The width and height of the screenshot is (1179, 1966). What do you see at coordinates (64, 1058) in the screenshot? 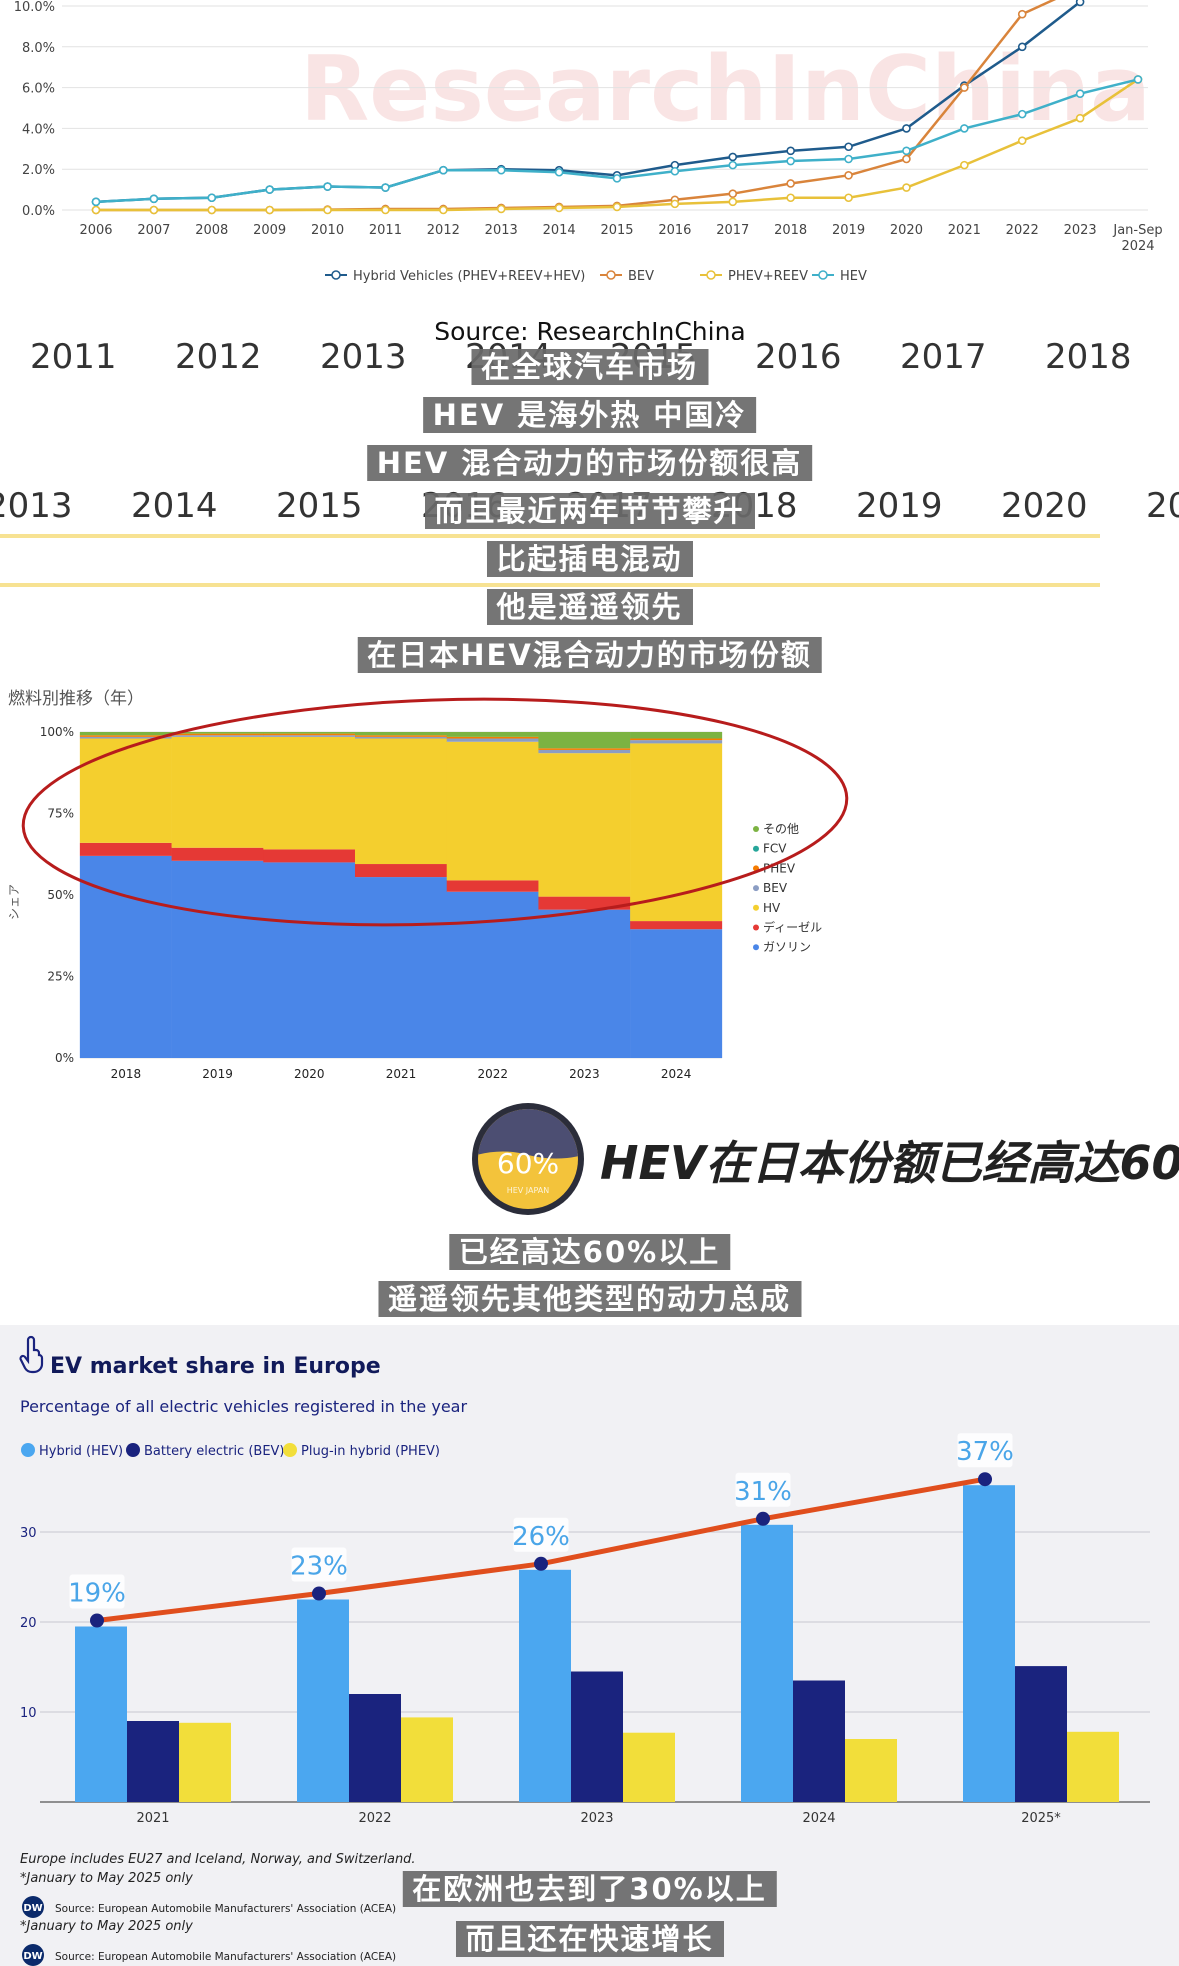
I see `jp-y-tick: 0%` at bounding box center [64, 1058].